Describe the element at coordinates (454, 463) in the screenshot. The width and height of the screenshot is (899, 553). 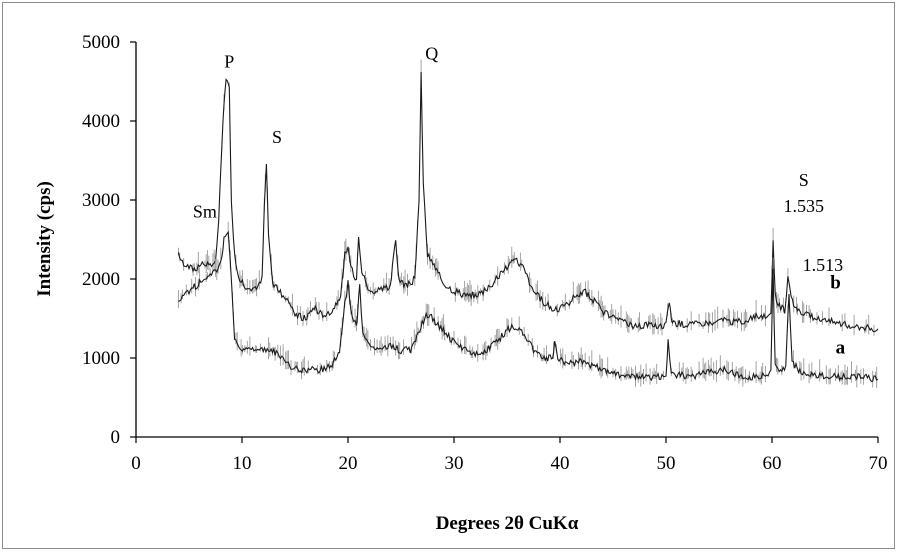
I see `x-tick-label: 30` at that location.